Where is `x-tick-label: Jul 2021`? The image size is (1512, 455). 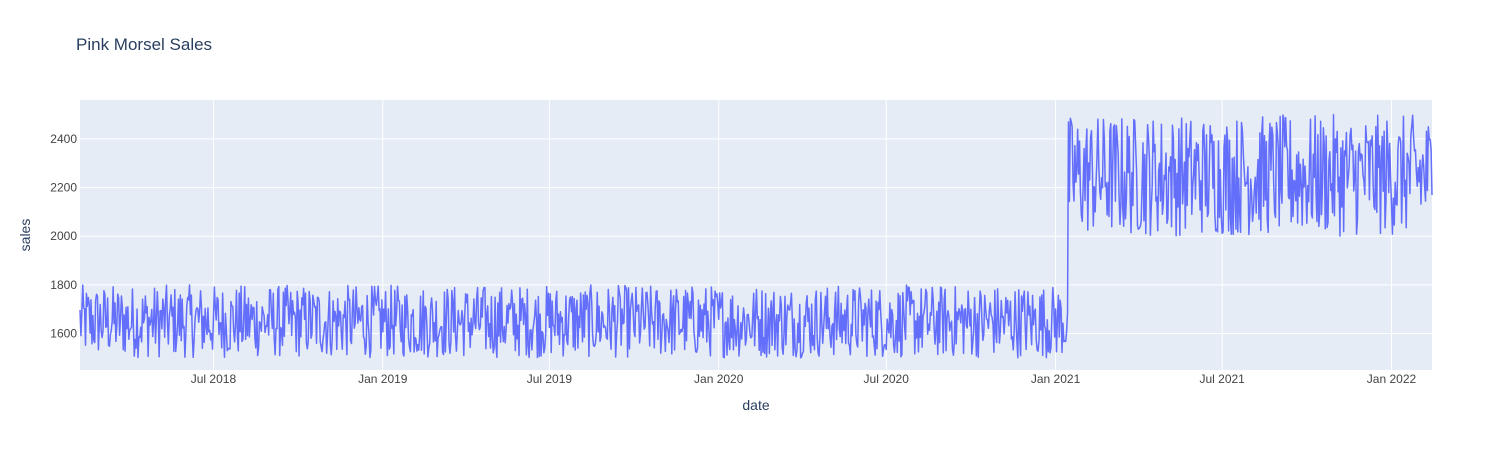 x-tick-label: Jul 2021 is located at coordinates (1222, 379).